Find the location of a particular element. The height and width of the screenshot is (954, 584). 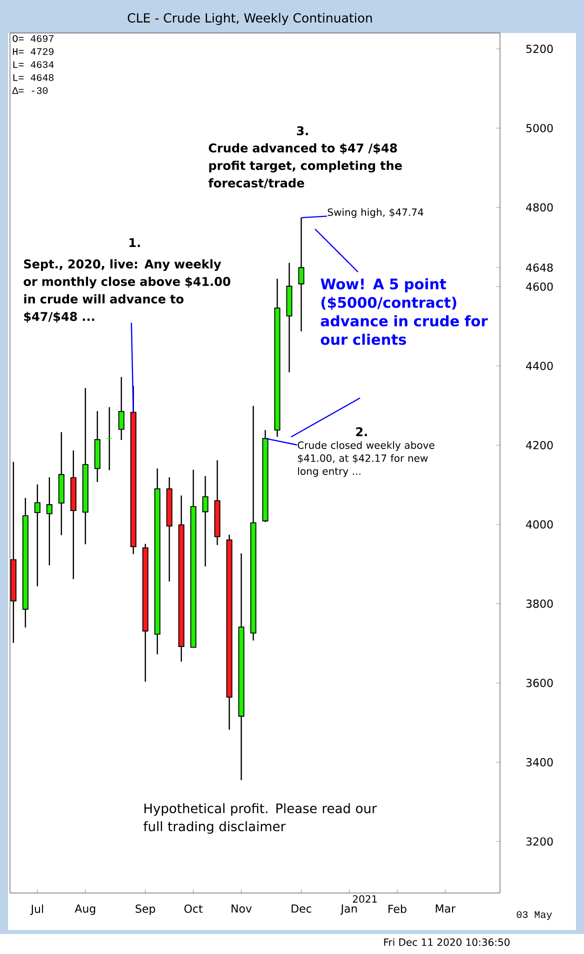

y-tick-label: 4800 is located at coordinates (539, 207).